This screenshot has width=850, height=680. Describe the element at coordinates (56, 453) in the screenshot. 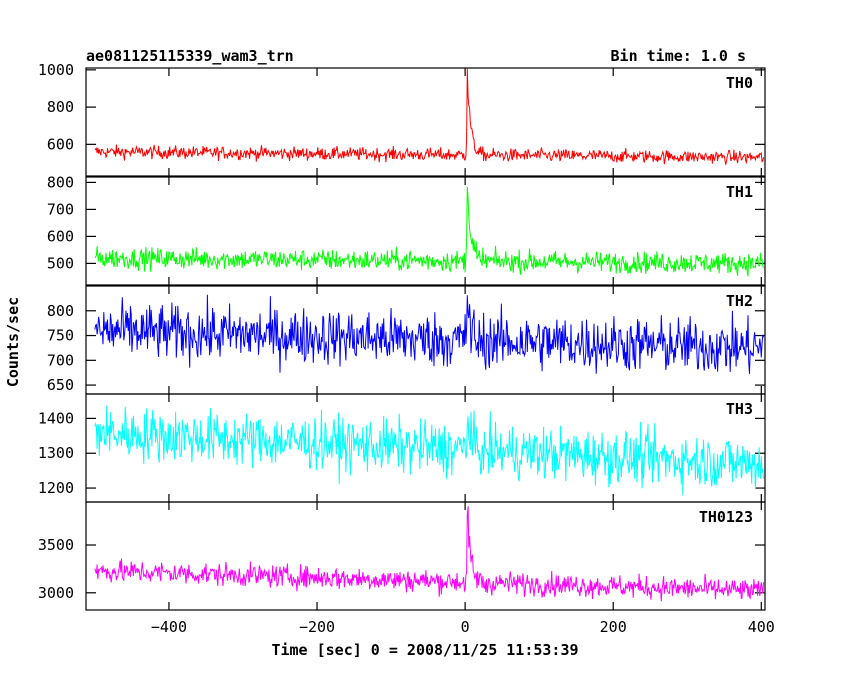

I see `y-tick-label: 1300` at that location.